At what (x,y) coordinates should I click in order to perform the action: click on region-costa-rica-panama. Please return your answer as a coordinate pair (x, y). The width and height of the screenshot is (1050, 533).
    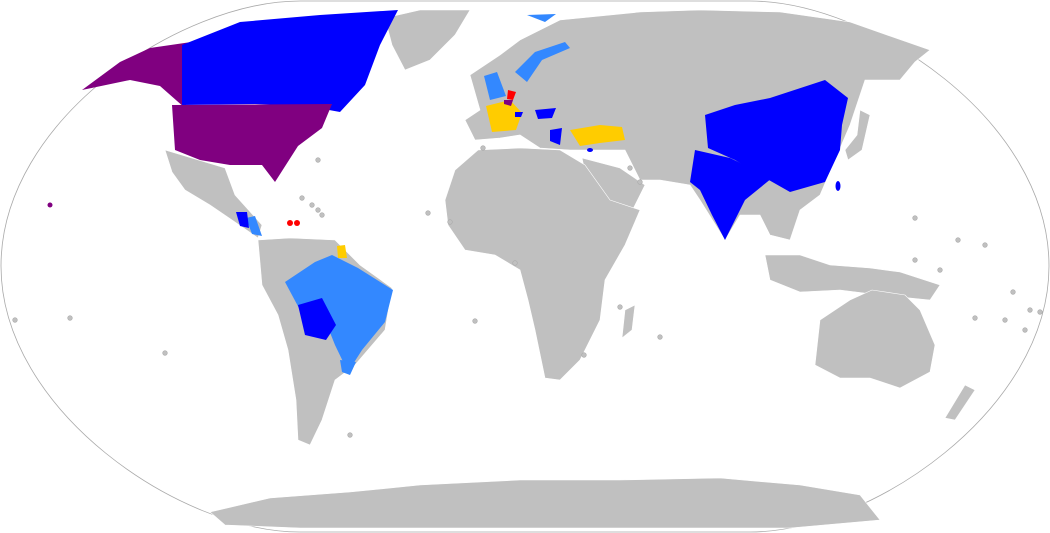
    Looking at the image, I should click on (254, 226).